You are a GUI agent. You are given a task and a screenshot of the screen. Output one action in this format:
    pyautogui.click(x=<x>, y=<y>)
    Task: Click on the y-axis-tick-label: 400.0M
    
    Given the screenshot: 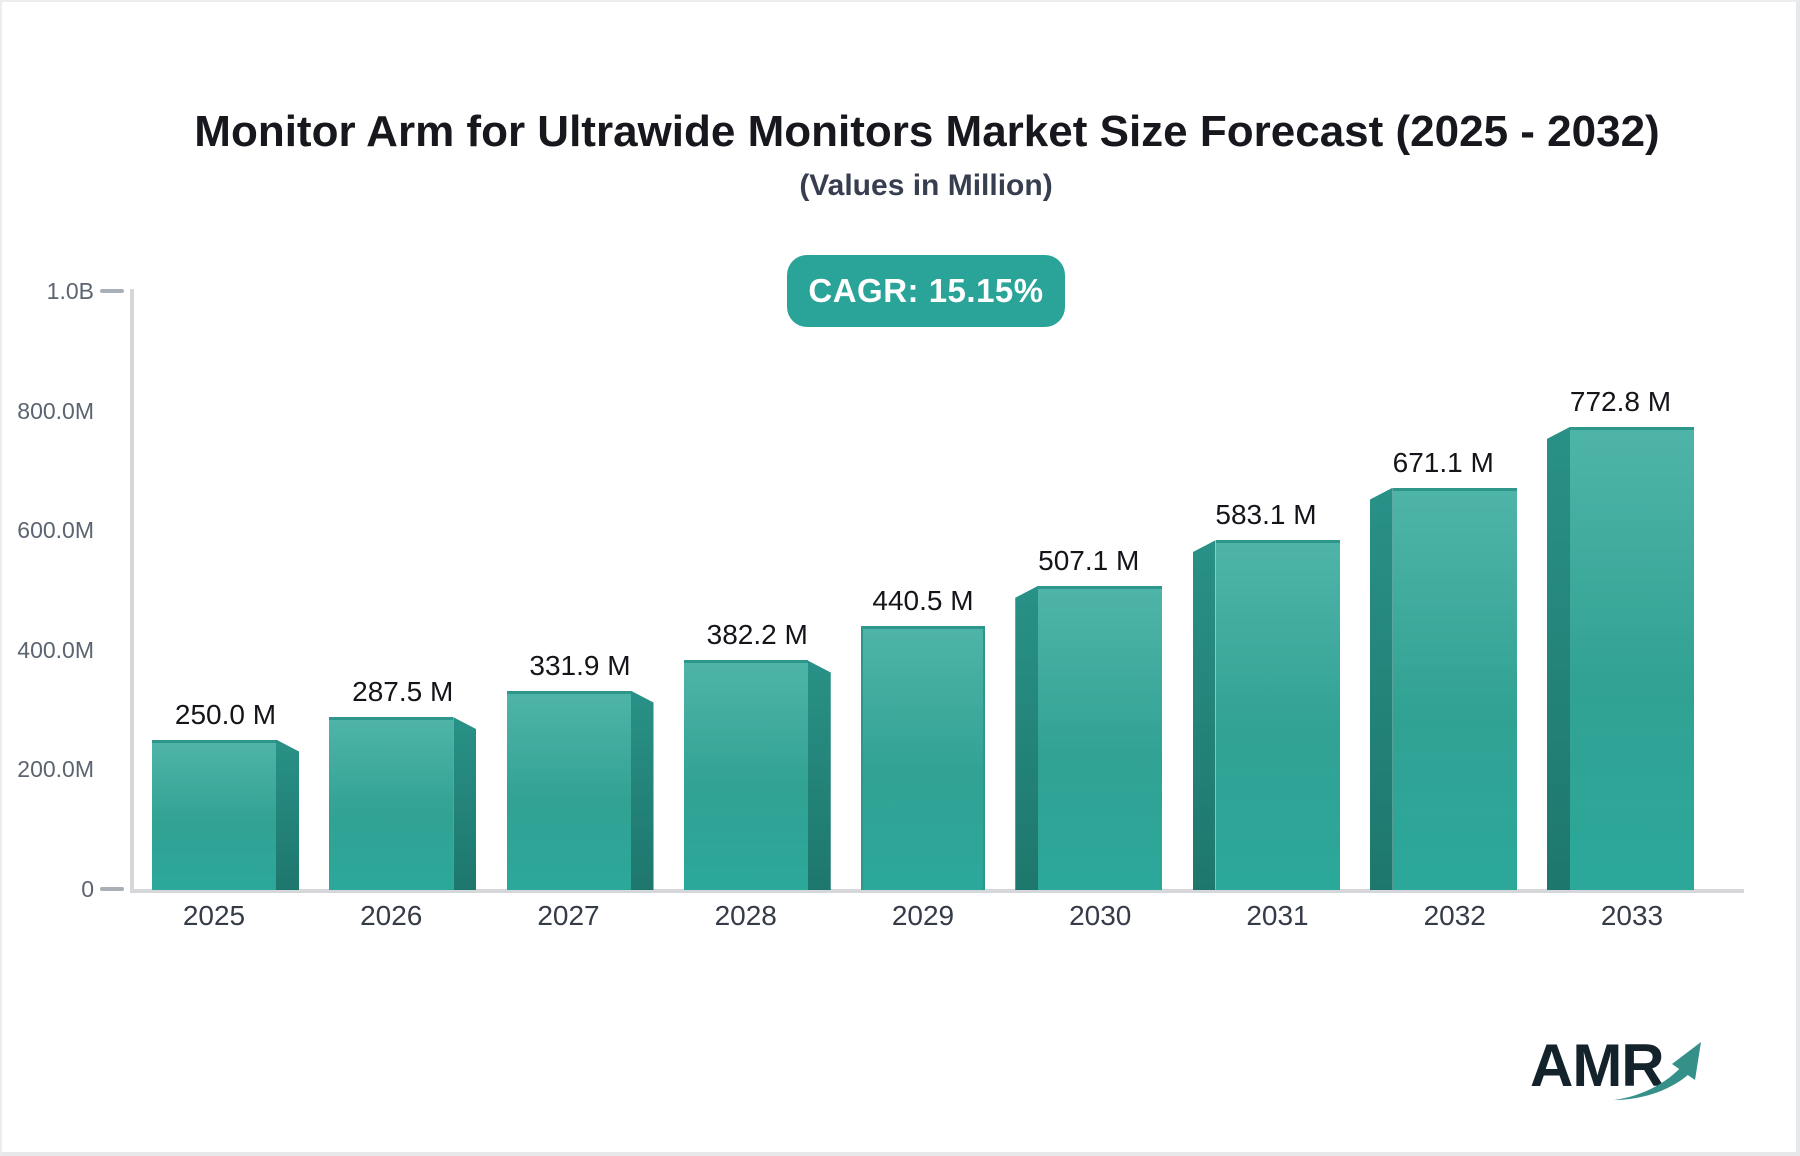 What is the action you would take?
    pyautogui.click(x=55, y=649)
    